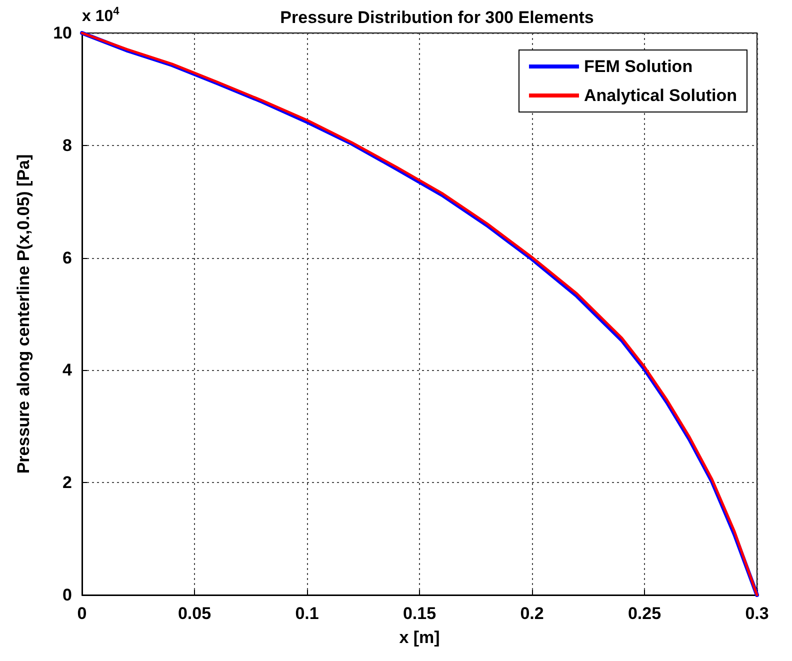 The height and width of the screenshot is (661, 792). What do you see at coordinates (419, 637) in the screenshot?
I see `x-axis-title: x [m]` at bounding box center [419, 637].